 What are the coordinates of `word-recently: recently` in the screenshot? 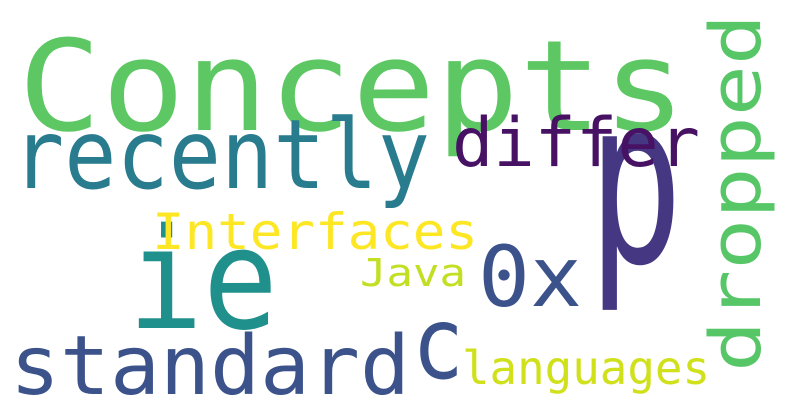 It's located at (221, 155).